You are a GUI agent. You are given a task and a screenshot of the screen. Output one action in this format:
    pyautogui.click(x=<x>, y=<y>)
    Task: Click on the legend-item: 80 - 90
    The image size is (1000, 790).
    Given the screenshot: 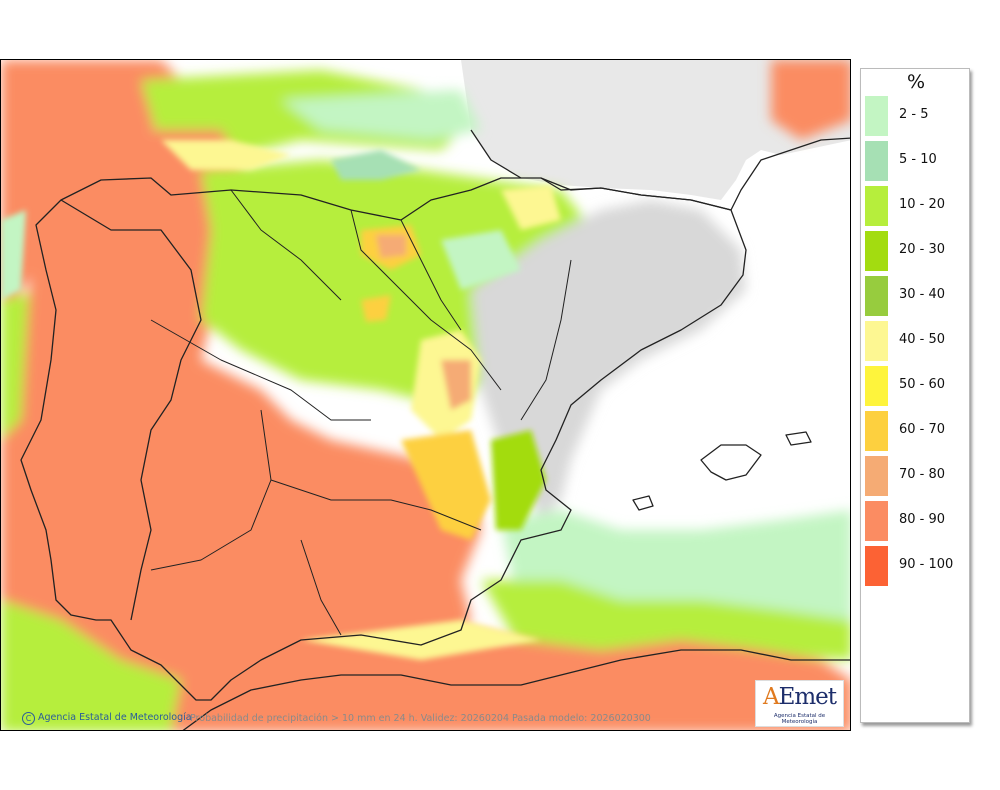 What is the action you would take?
    pyautogui.click(x=917, y=521)
    